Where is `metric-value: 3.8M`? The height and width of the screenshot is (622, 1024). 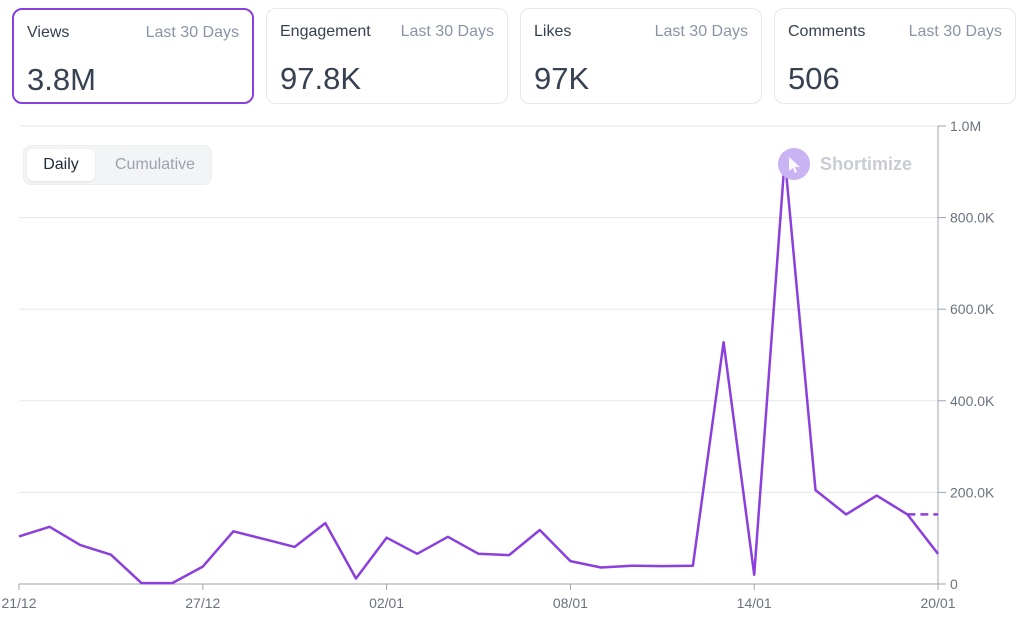
metric-value: 3.8M is located at coordinates (61, 79).